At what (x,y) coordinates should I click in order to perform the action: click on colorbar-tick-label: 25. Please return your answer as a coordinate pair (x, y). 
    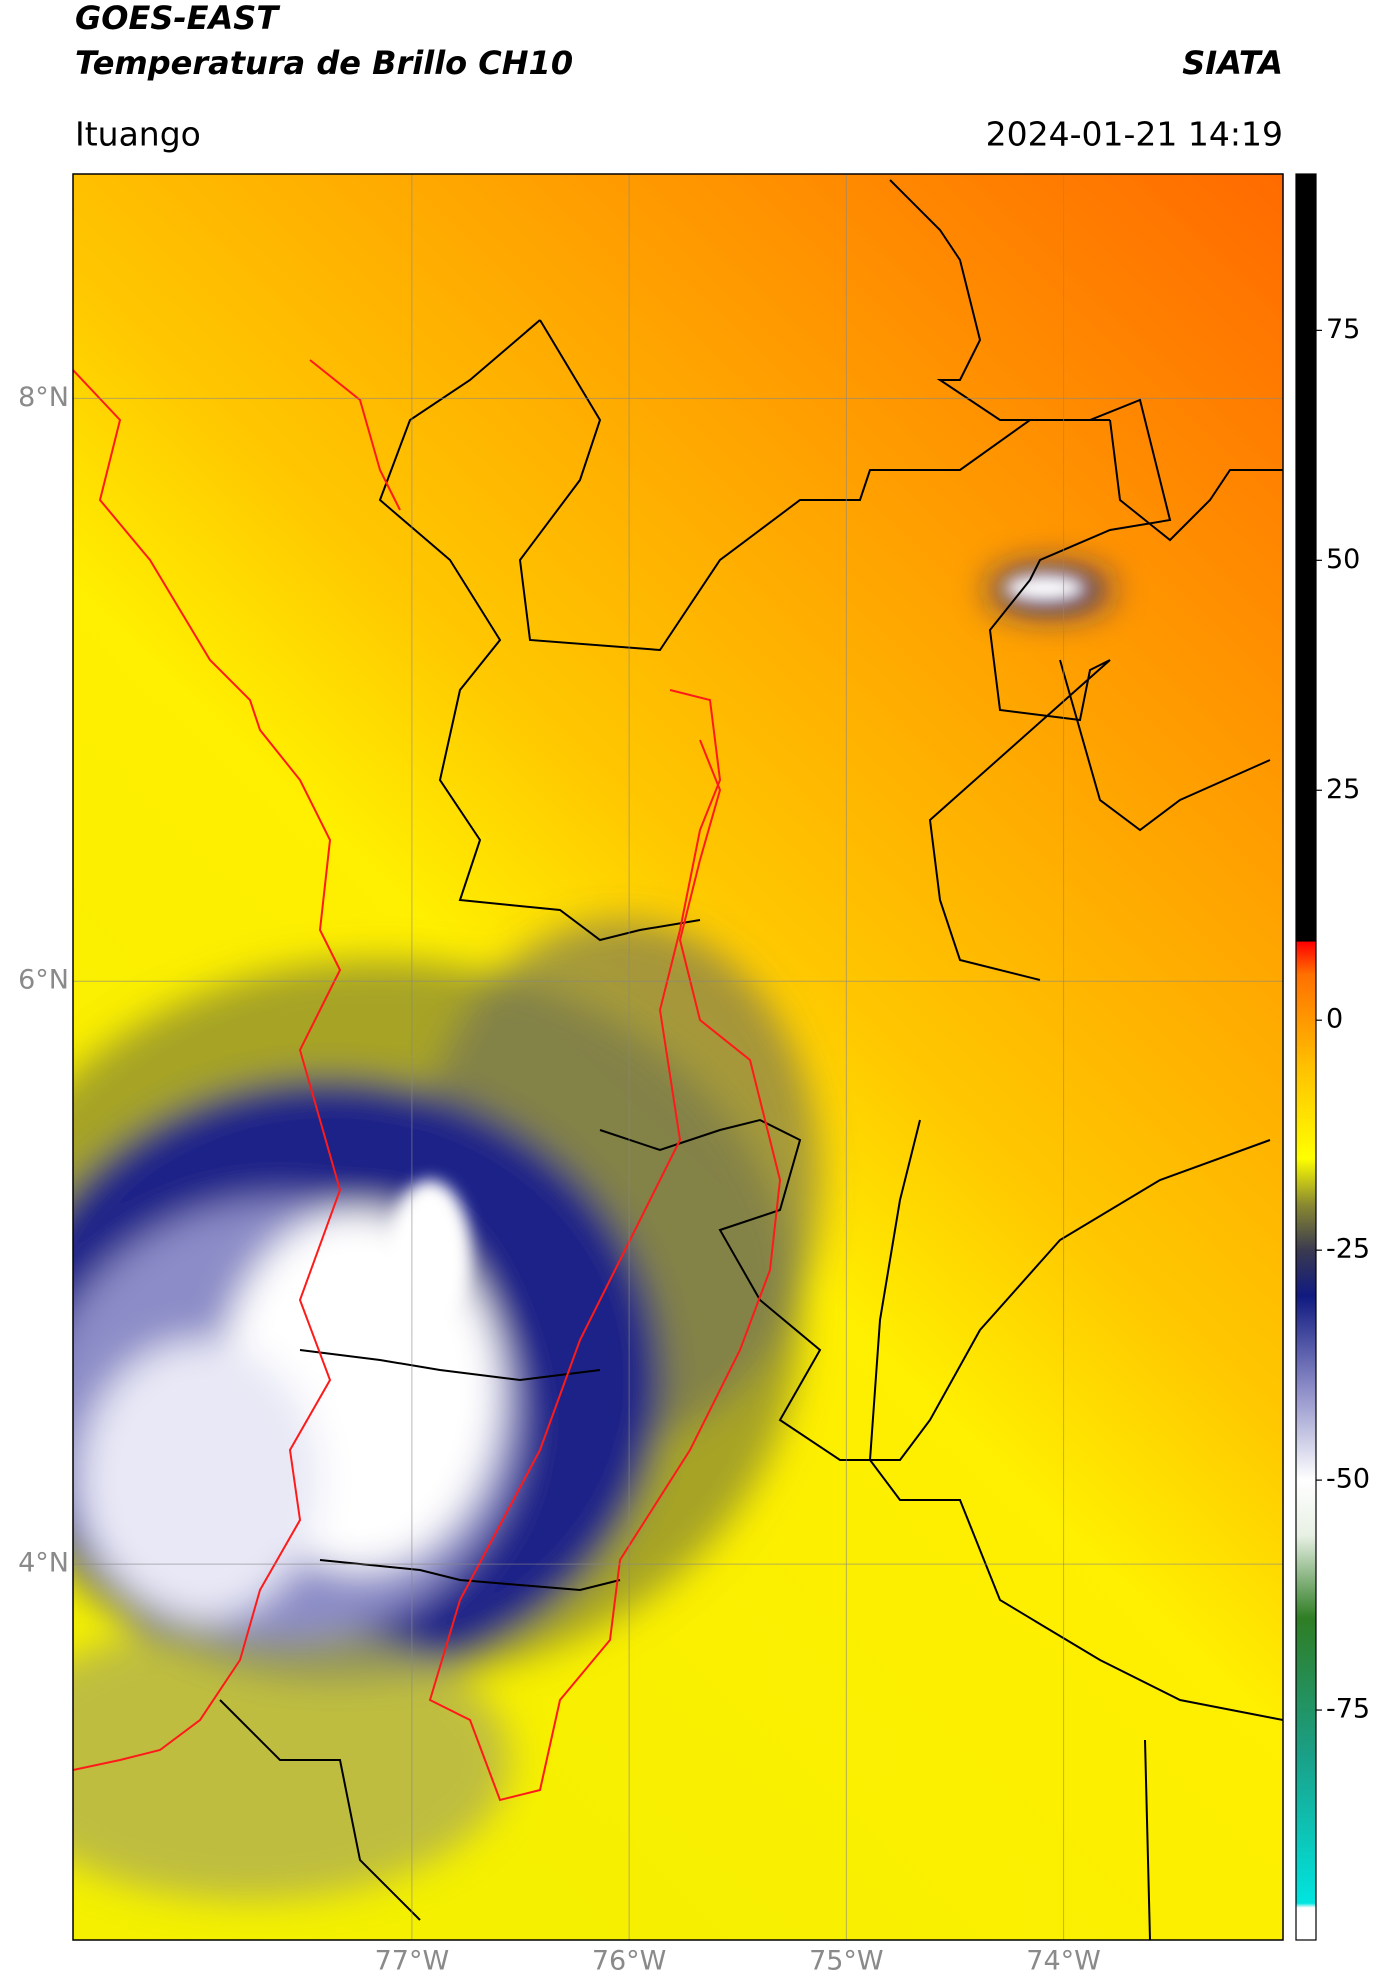
    Looking at the image, I should click on (1343, 789).